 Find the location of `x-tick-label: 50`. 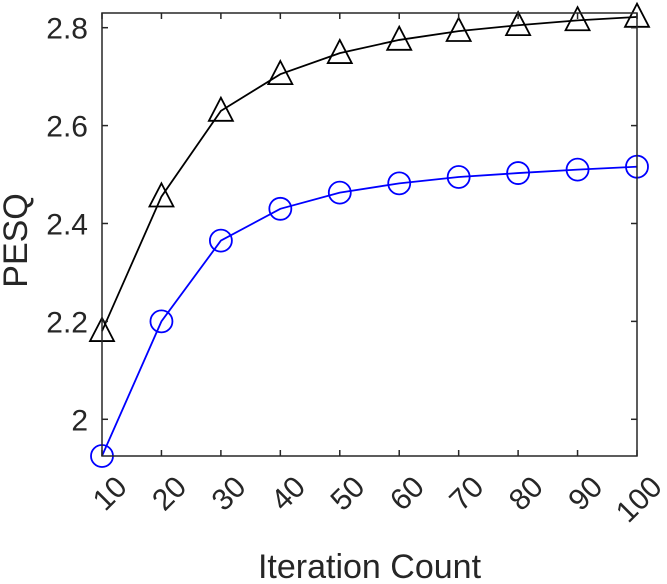

x-tick-label: 50 is located at coordinates (347, 493).